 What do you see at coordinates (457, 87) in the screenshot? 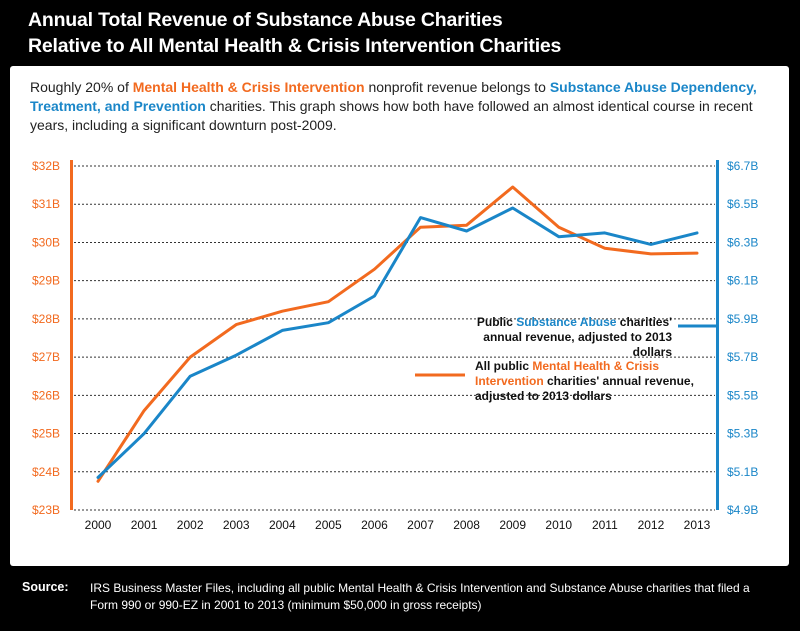
I see `intro-part-2: nonprofit revenue belongs to` at bounding box center [457, 87].